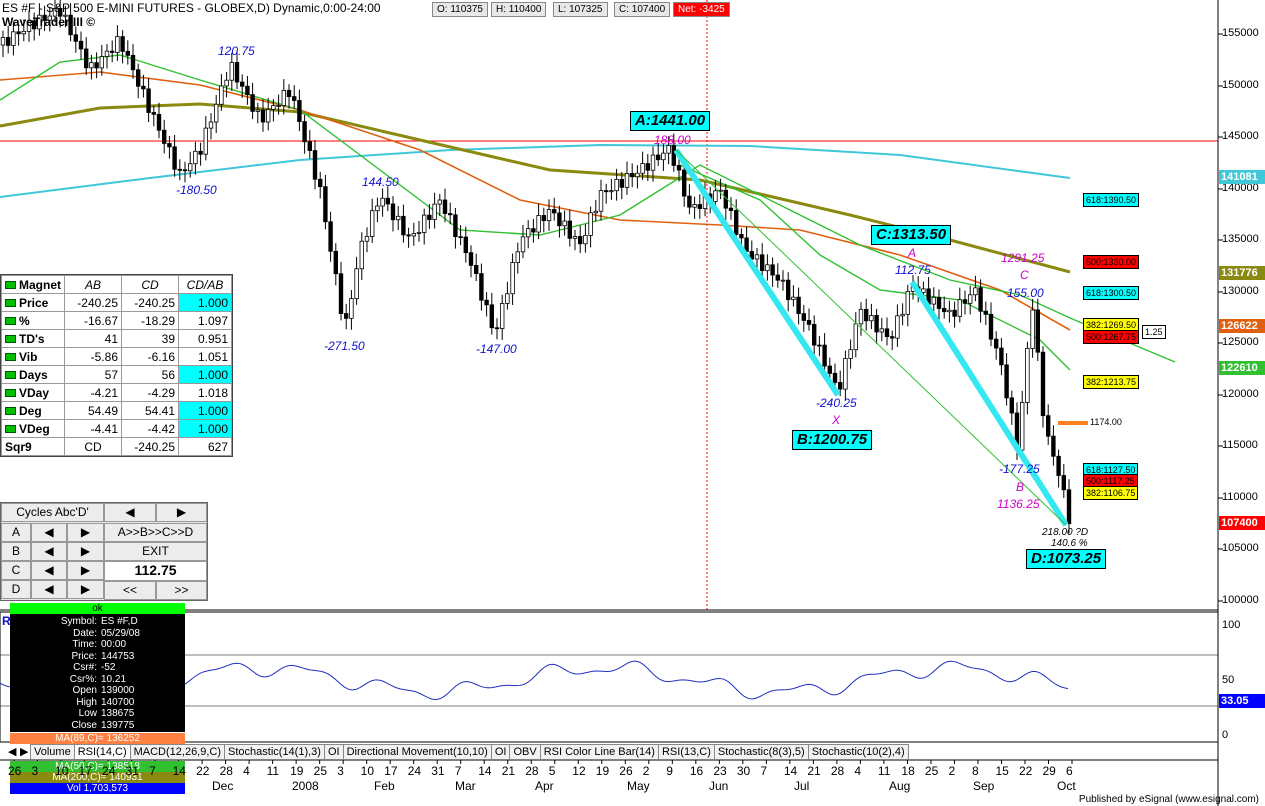  Describe the element at coordinates (87, 713) in the screenshot. I see `data-window-key: Low` at that location.